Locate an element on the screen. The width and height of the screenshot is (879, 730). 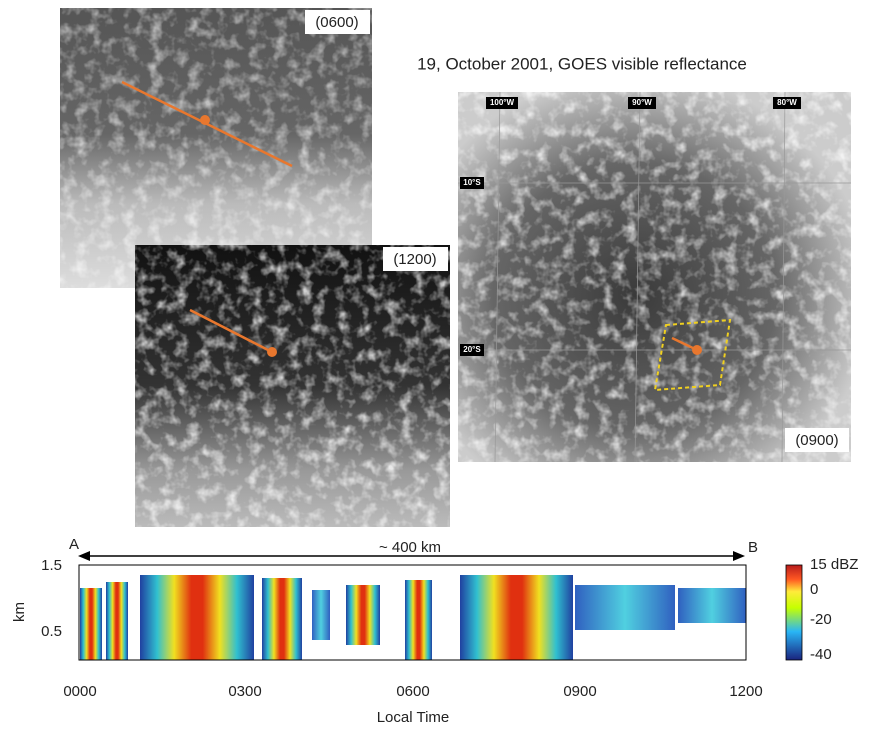
y-tick-label: 0.5 is located at coordinates (51, 631).